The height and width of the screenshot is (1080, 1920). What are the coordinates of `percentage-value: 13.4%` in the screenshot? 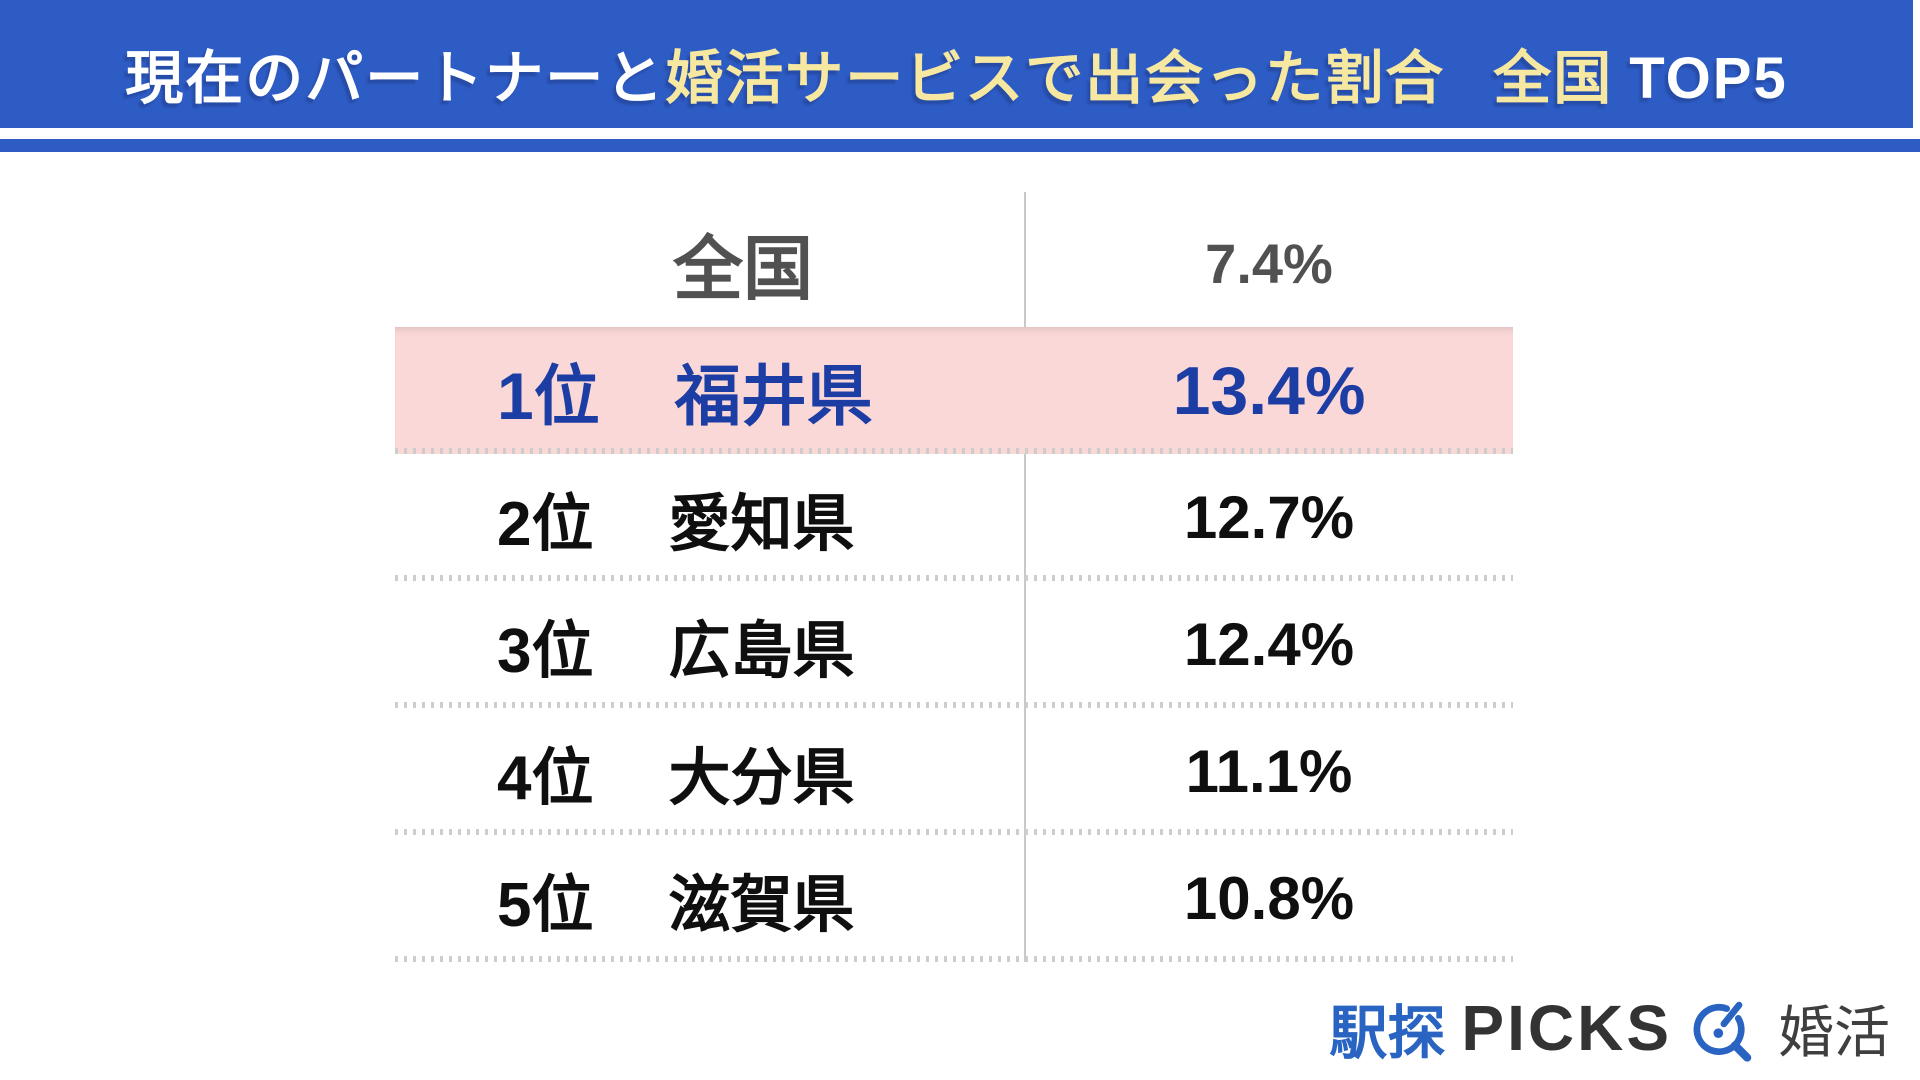 It's located at (1269, 390).